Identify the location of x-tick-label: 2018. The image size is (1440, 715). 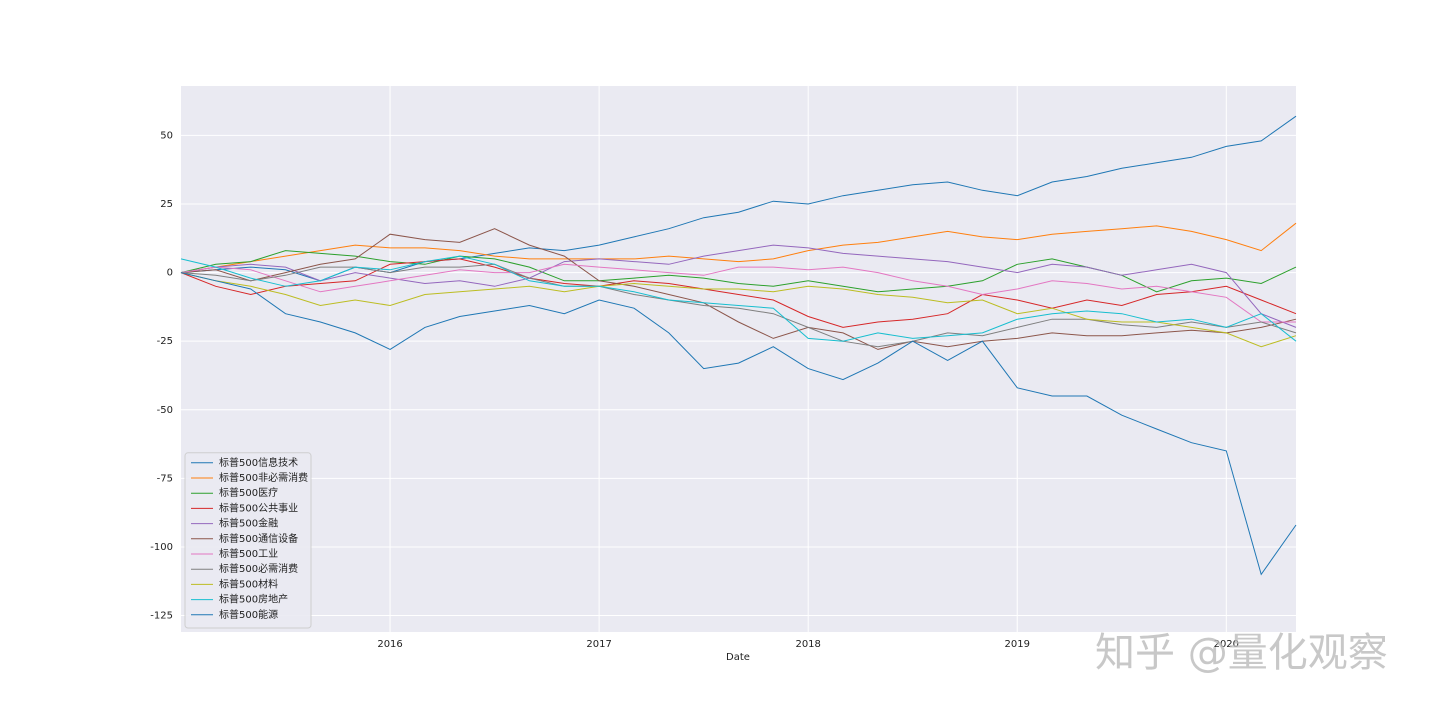
(807, 644).